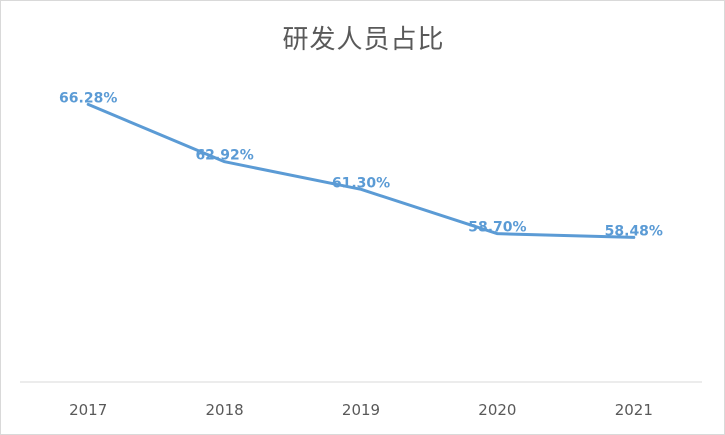 This screenshot has height=435, width=725. I want to click on data-label: 66.28%, so click(88, 98).